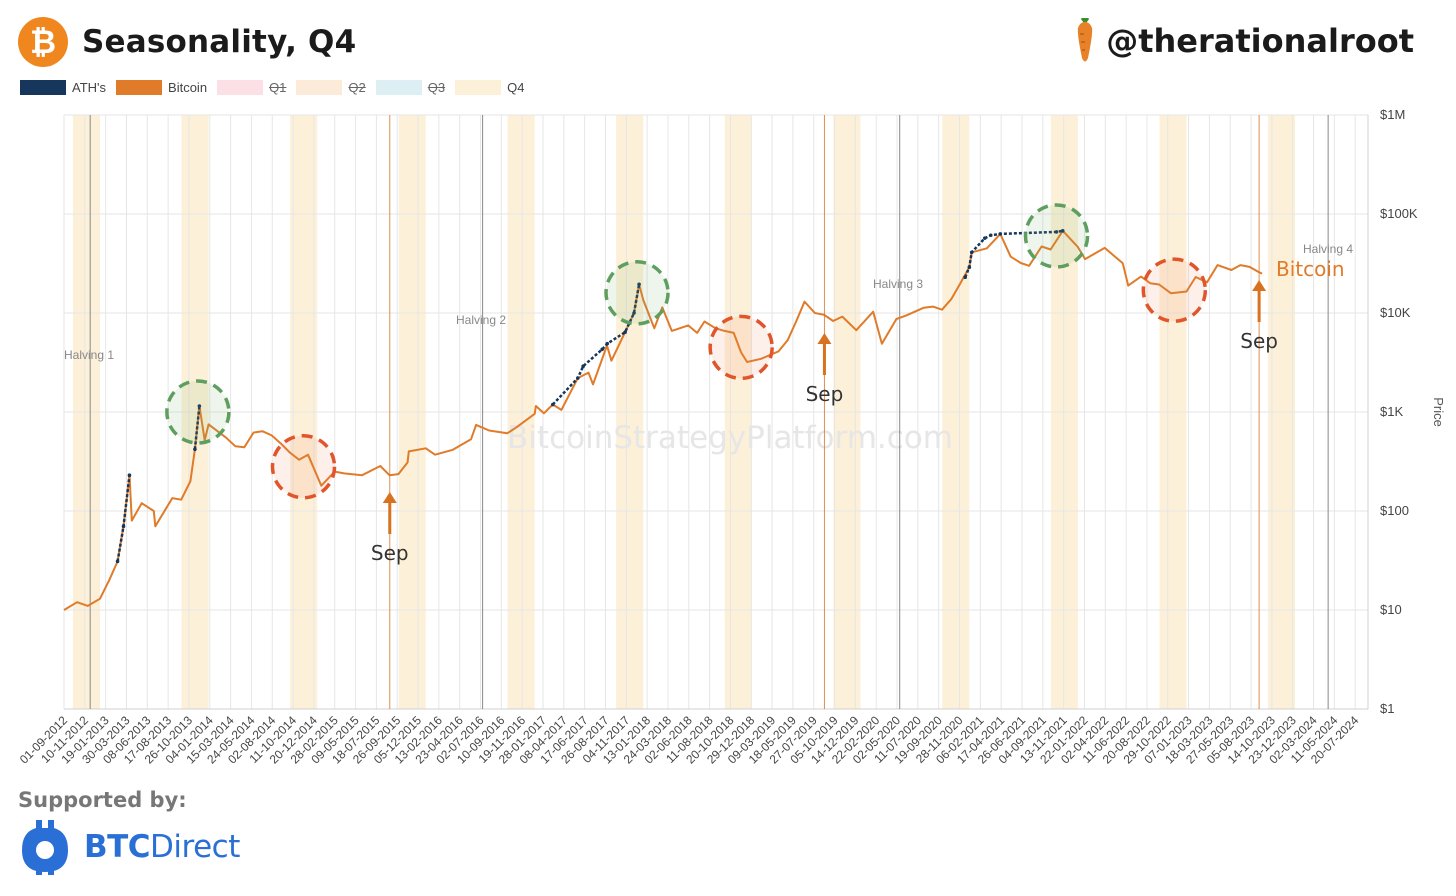 The height and width of the screenshot is (896, 1456). What do you see at coordinates (45, 847) in the screenshot?
I see `btc-direct-logo-icon` at bounding box center [45, 847].